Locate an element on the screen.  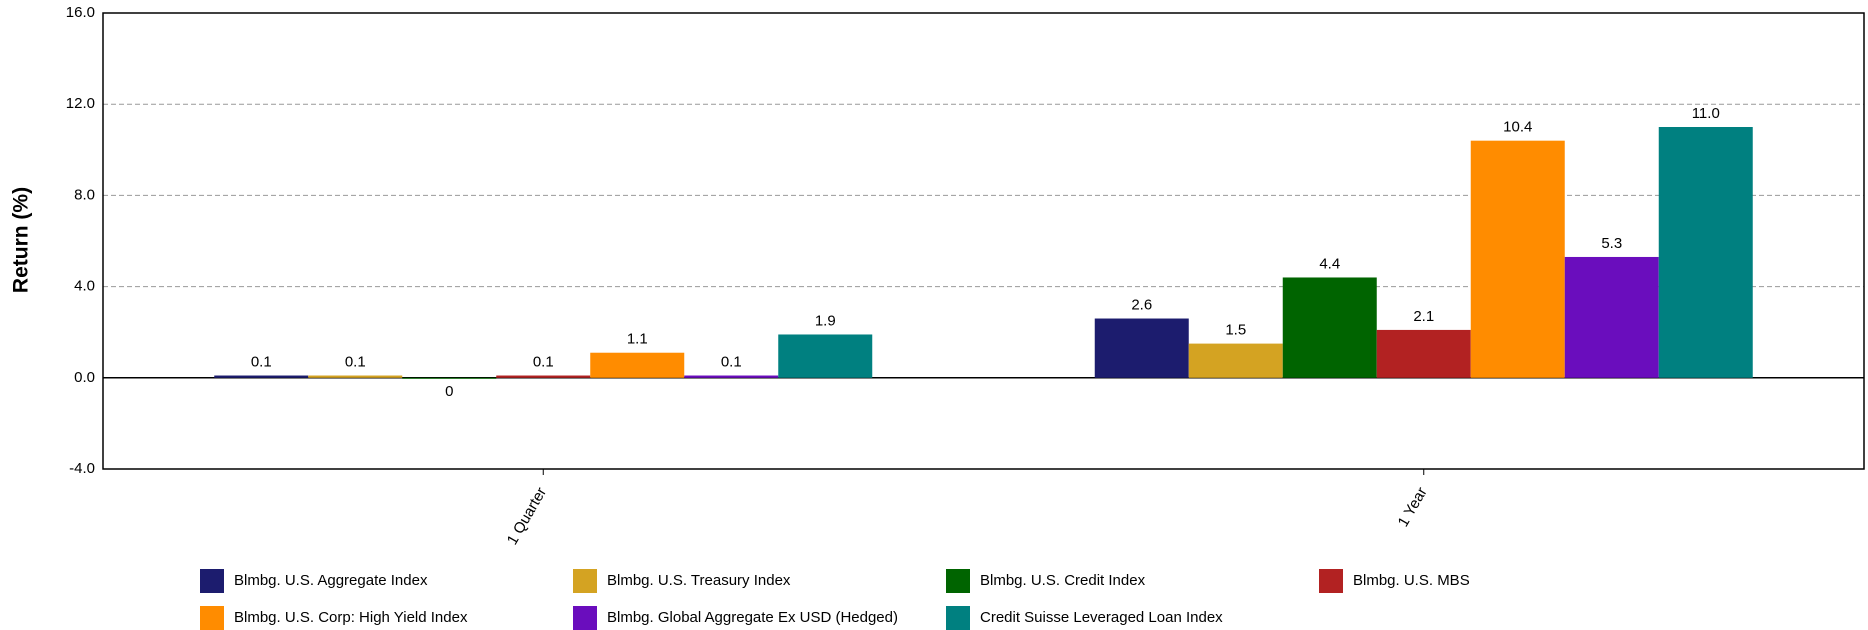
legend-label: Blmbg. Global Aggregate Ex USD (Hedged) is located at coordinates (752, 617).